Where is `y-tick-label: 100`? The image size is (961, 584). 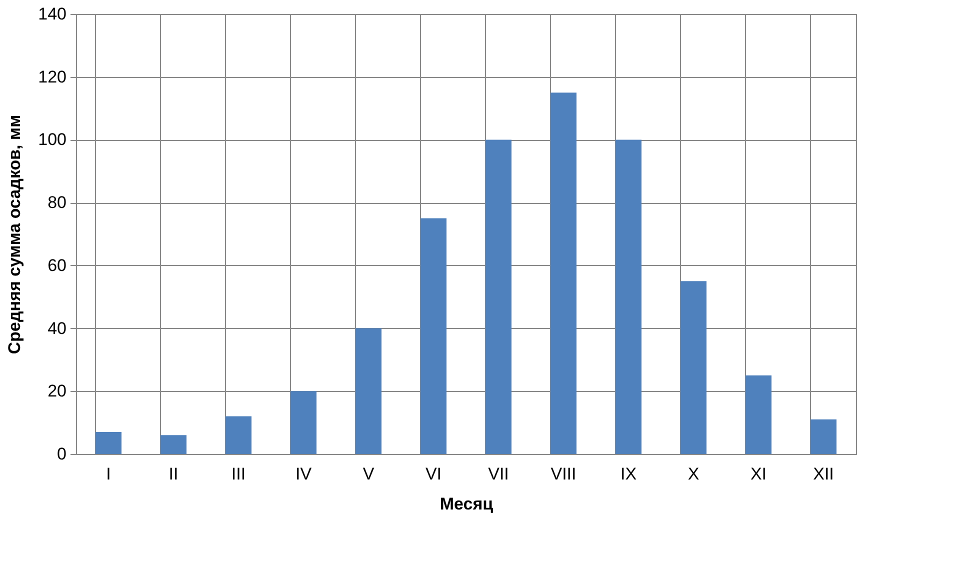
y-tick-label: 100 is located at coordinates (52, 140).